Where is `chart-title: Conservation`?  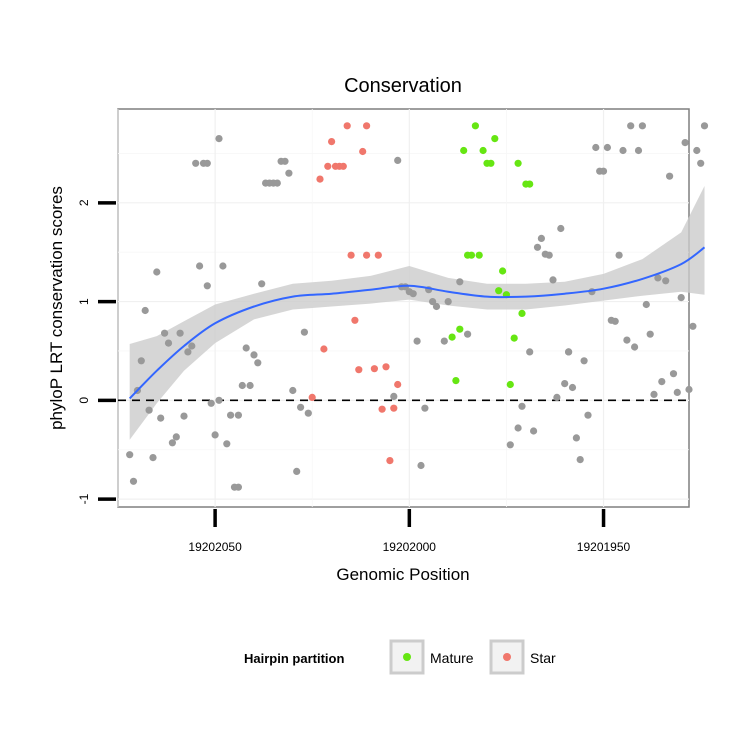 chart-title: Conservation is located at coordinates (403, 86).